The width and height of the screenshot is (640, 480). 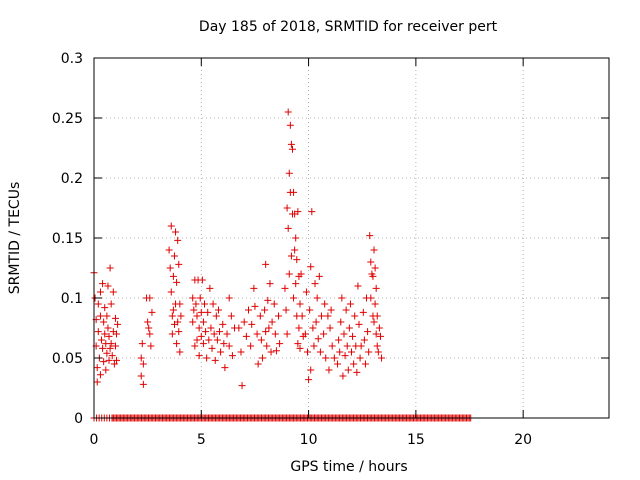 I want to click on y-tick-label: 0.3, so click(x=72, y=59).